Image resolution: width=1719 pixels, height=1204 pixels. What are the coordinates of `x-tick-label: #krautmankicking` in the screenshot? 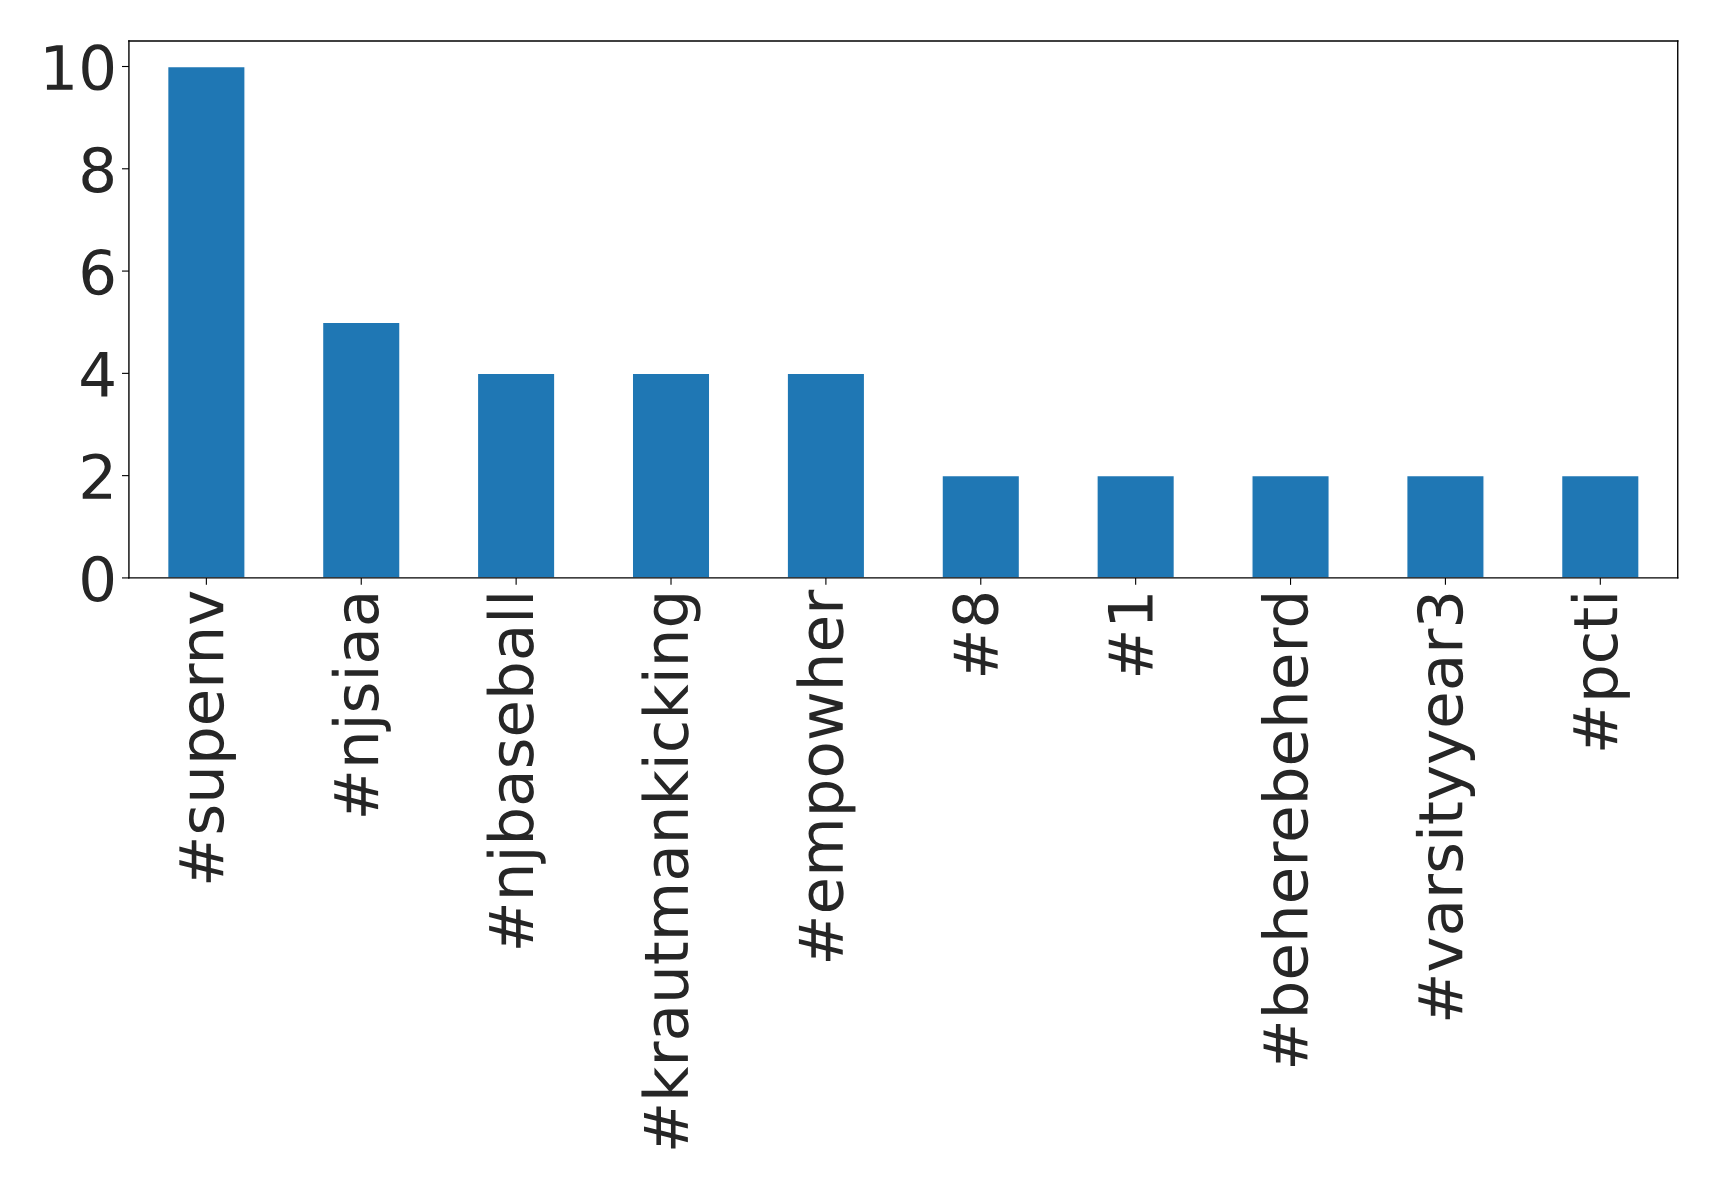 It's located at (671, 872).